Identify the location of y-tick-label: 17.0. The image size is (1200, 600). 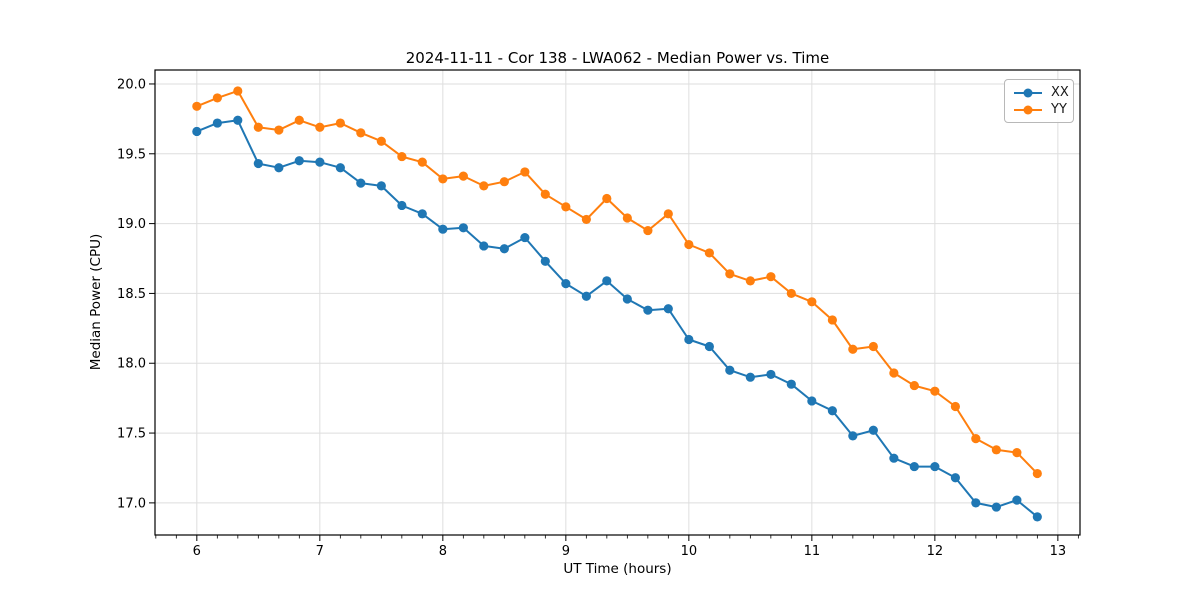
(131, 503).